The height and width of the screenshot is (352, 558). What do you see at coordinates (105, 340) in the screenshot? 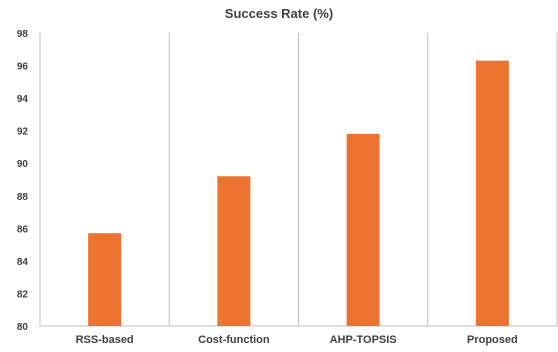
I see `x-tick-label: RSS-based` at bounding box center [105, 340].